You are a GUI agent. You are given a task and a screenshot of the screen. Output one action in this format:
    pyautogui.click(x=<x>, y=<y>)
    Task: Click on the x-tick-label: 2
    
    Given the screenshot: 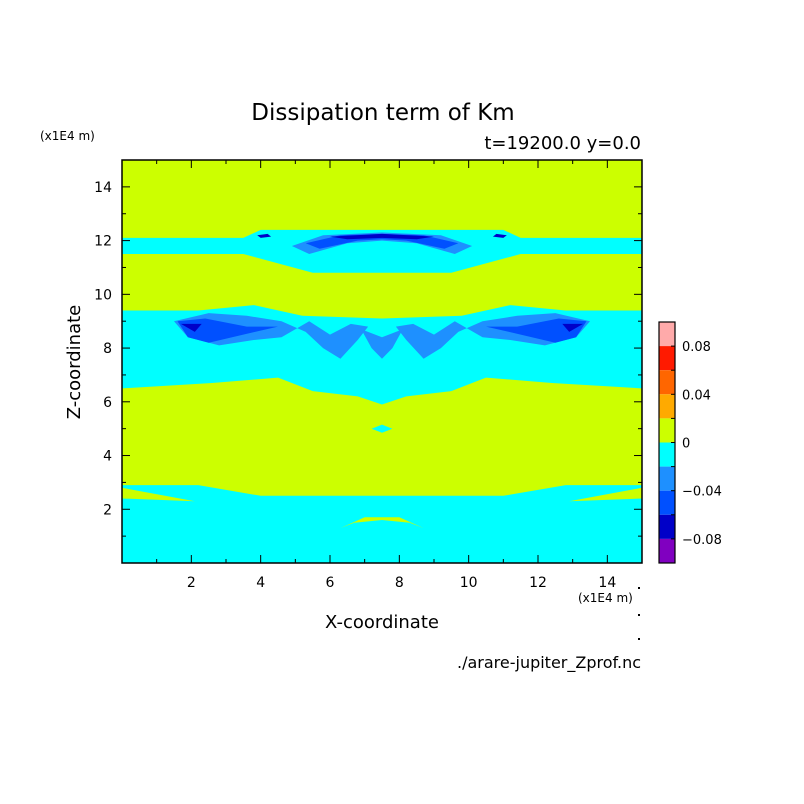 What is the action you would take?
    pyautogui.click(x=191, y=583)
    